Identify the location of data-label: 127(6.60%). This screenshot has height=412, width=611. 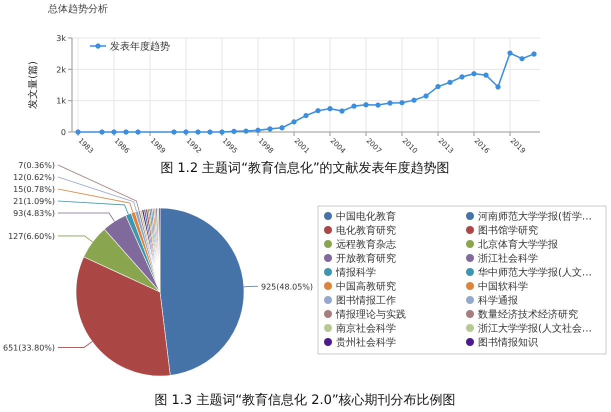
(31, 236).